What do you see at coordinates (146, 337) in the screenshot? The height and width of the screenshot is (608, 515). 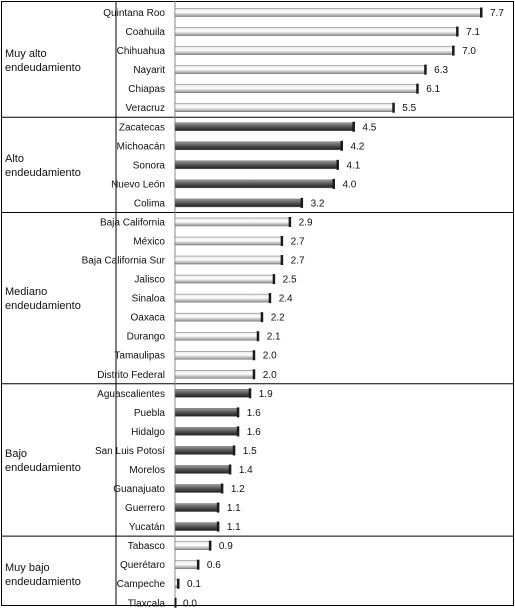 I see `state-label: Durango` at bounding box center [146, 337].